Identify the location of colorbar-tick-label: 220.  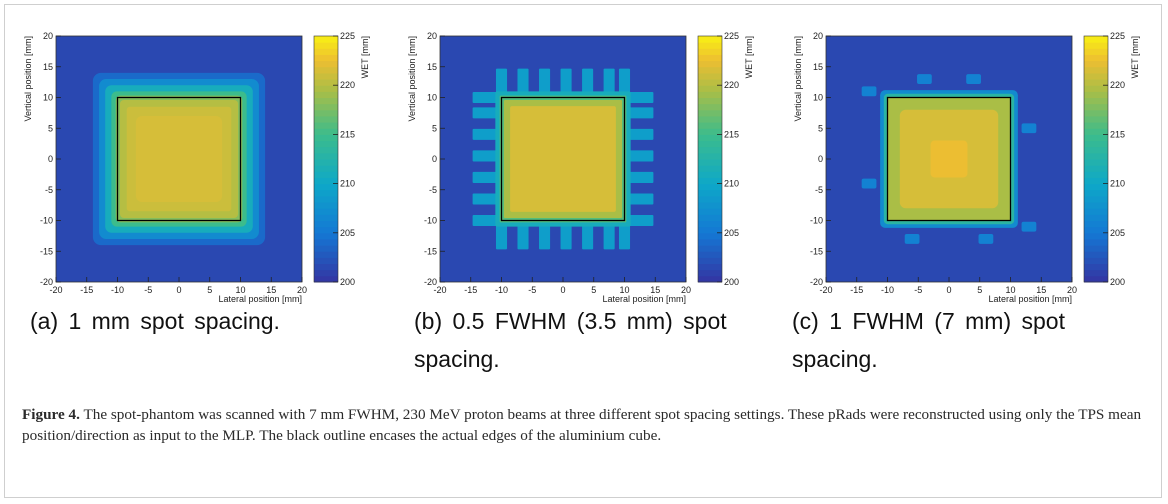
(731, 85).